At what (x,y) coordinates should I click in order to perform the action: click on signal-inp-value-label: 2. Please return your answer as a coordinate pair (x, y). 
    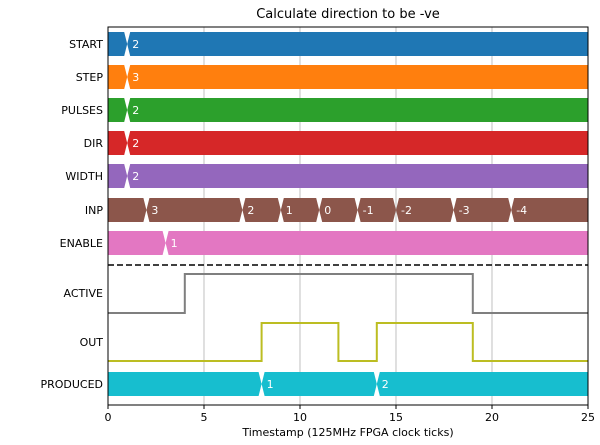
    Looking at the image, I should click on (250, 210).